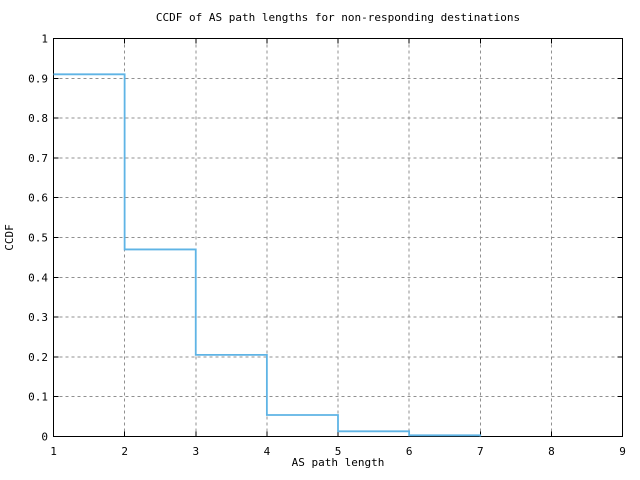  Describe the element at coordinates (53, 451) in the screenshot. I see `x-tick-label: 1` at that location.